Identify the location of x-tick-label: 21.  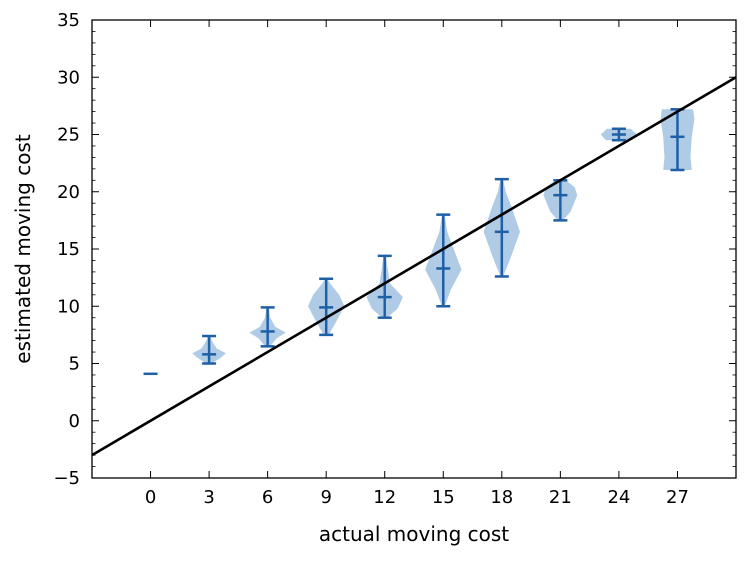
(560, 497).